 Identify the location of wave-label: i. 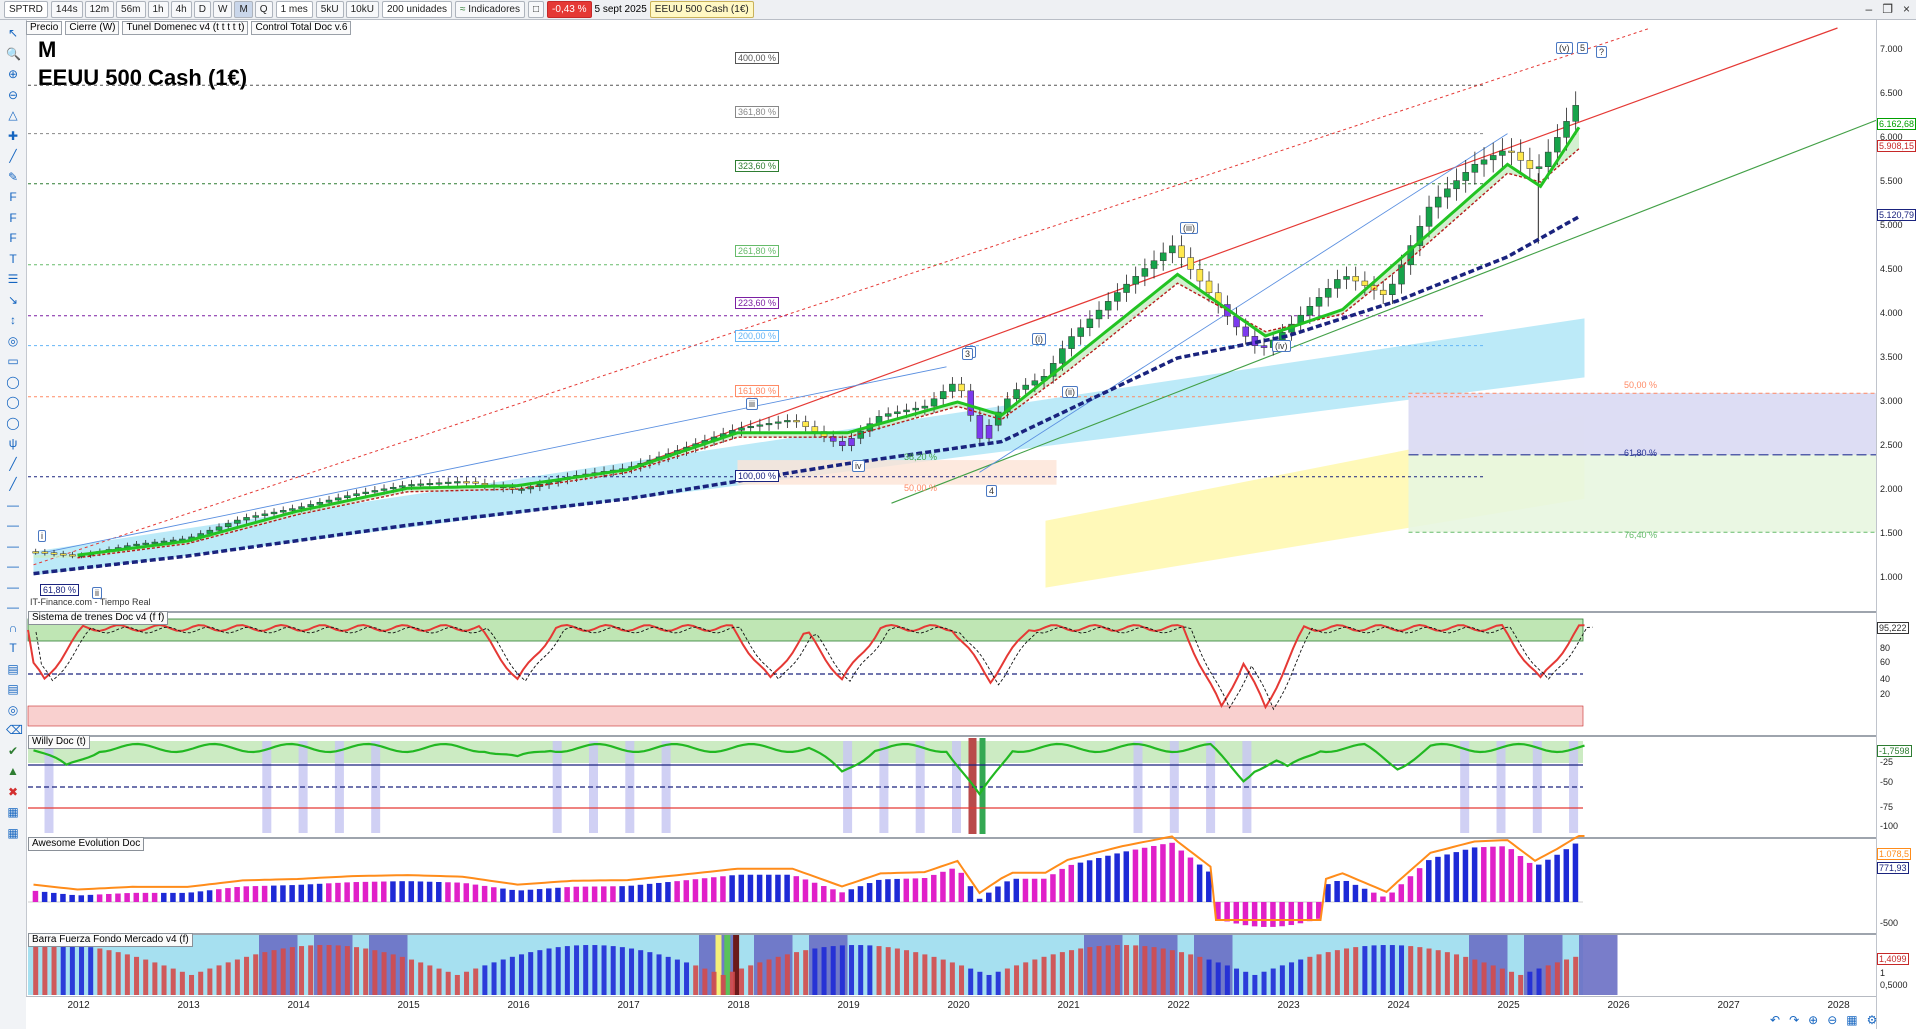
(42, 536).